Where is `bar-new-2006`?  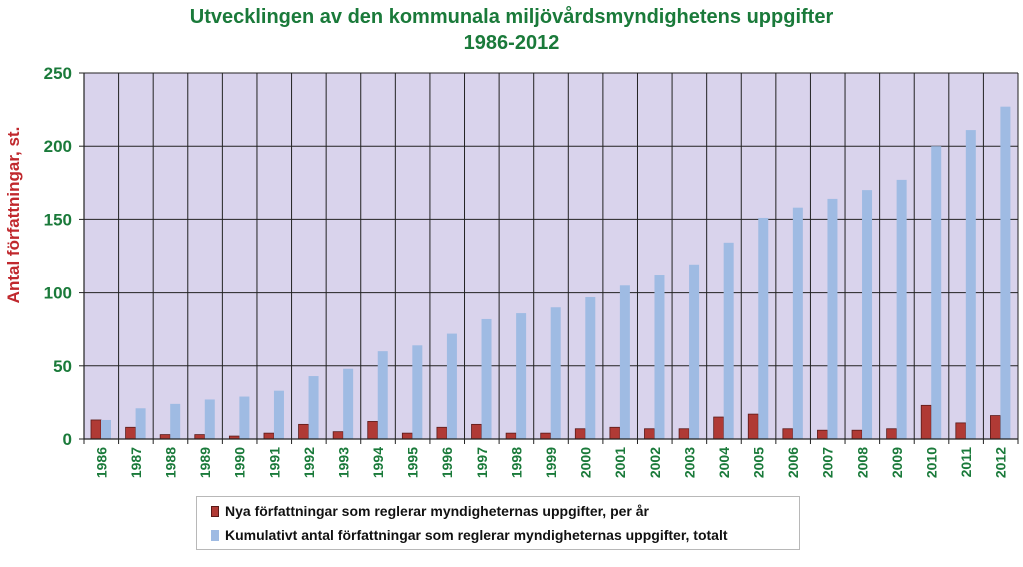 bar-new-2006 is located at coordinates (788, 434).